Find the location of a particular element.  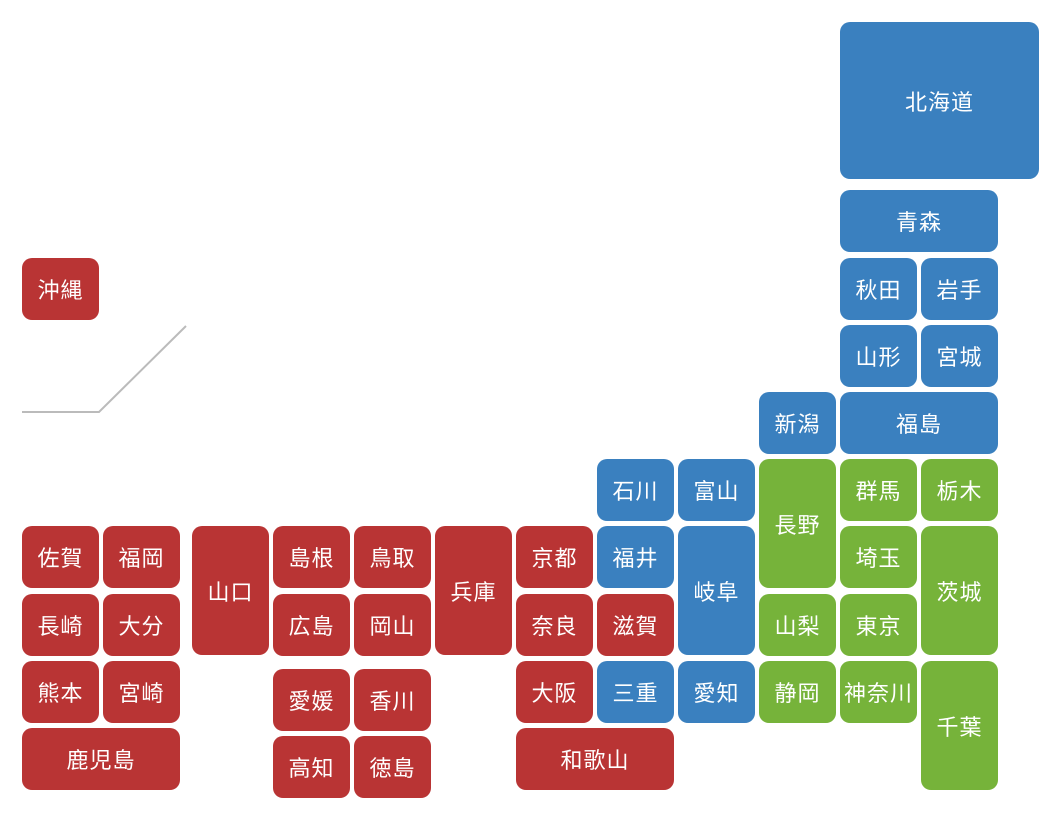

prefecture-fukuoka: 福岡 is located at coordinates (141, 557).